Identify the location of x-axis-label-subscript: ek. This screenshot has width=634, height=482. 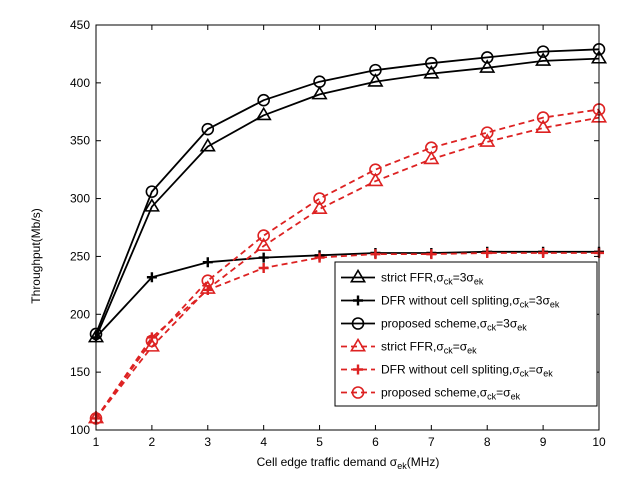
(402, 466).